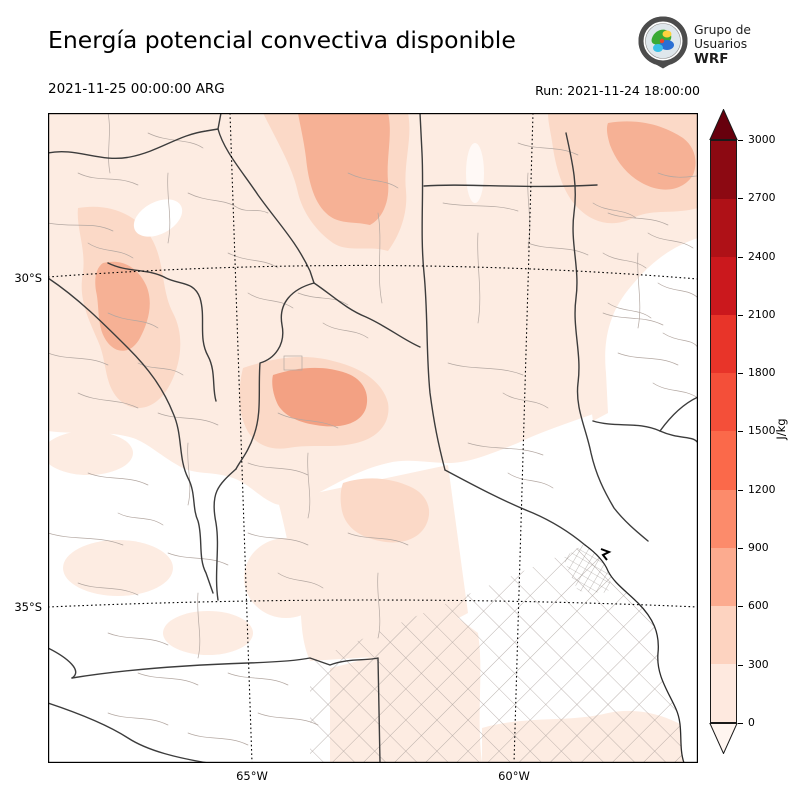 This screenshot has width=800, height=800. What do you see at coordinates (282, 40) in the screenshot?
I see `page-title: Energía potencial convectiva disponible` at bounding box center [282, 40].